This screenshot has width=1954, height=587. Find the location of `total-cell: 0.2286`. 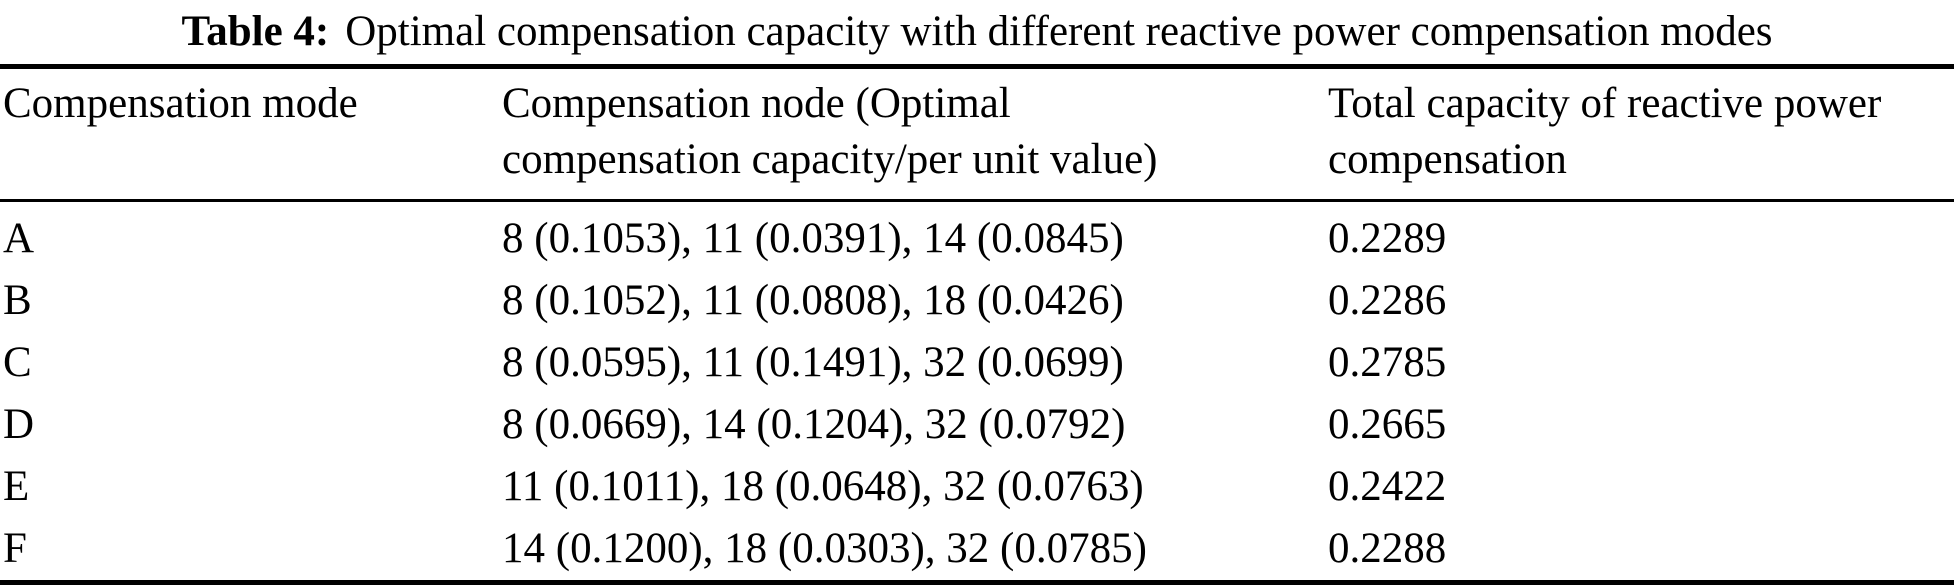

total-cell: 0.2286 is located at coordinates (1387, 300).